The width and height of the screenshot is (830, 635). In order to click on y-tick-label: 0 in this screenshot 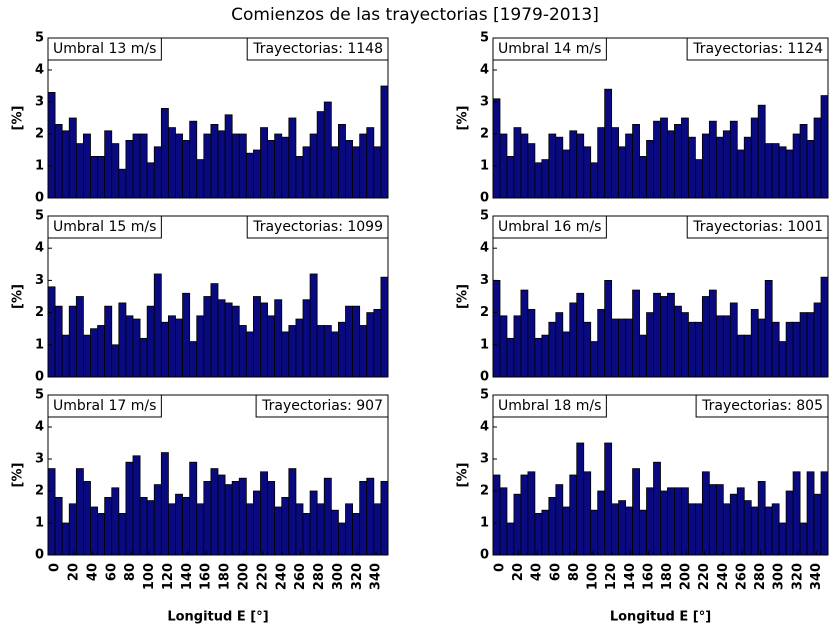, I will do `click(484, 555)`.